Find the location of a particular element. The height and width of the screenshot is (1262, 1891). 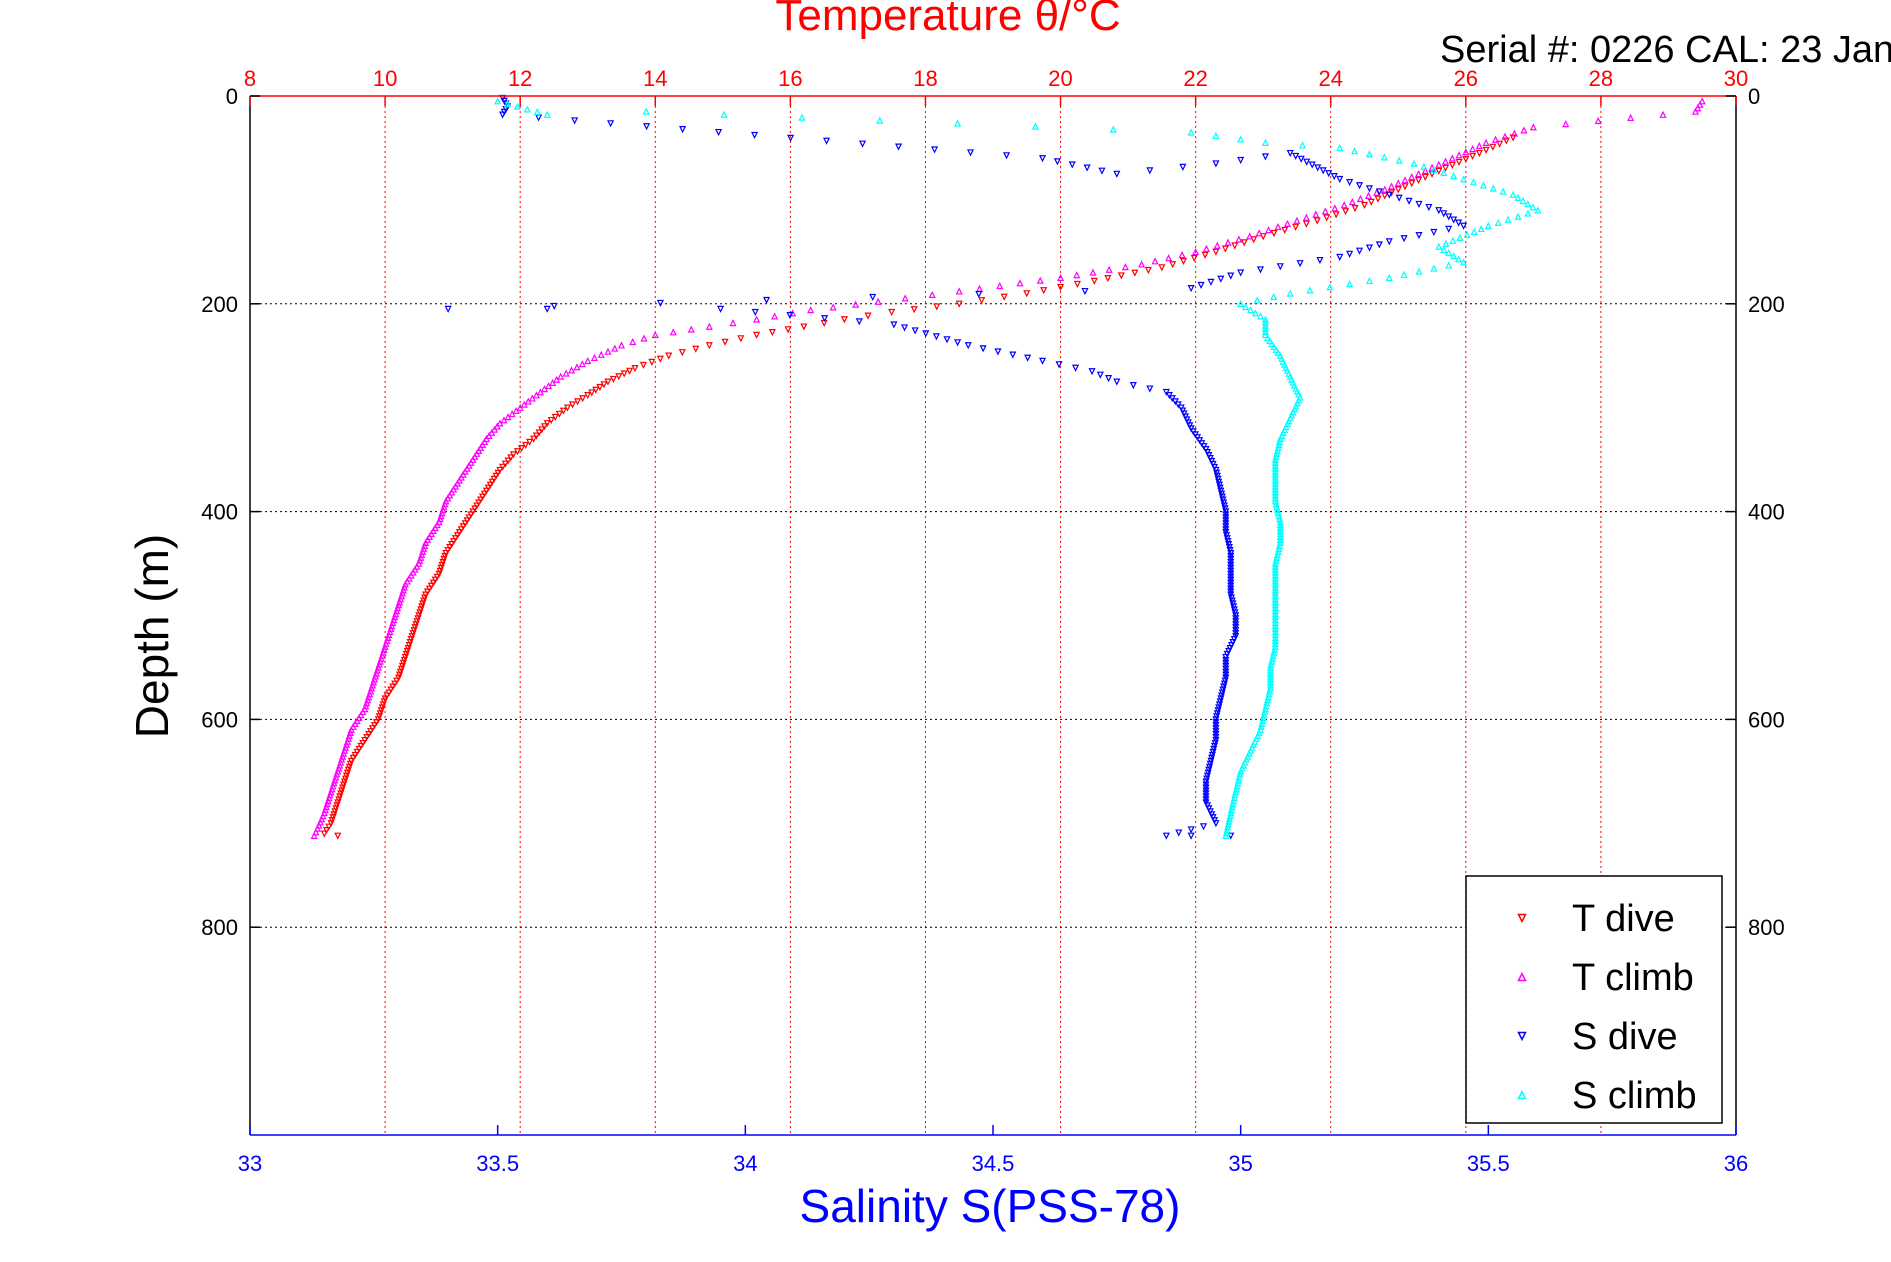

bottom-x-tick-label: 35.5 is located at coordinates (1488, 1163).